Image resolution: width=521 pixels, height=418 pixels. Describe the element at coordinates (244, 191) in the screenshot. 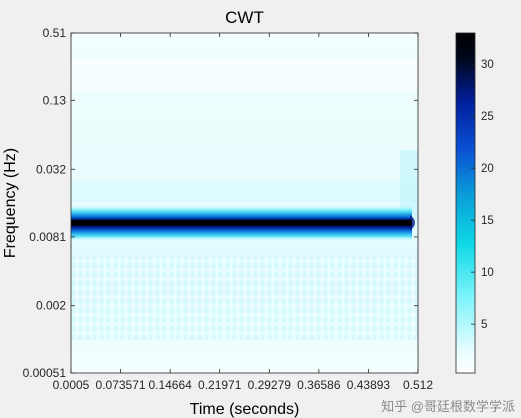

I see `mid-haze-band` at that location.